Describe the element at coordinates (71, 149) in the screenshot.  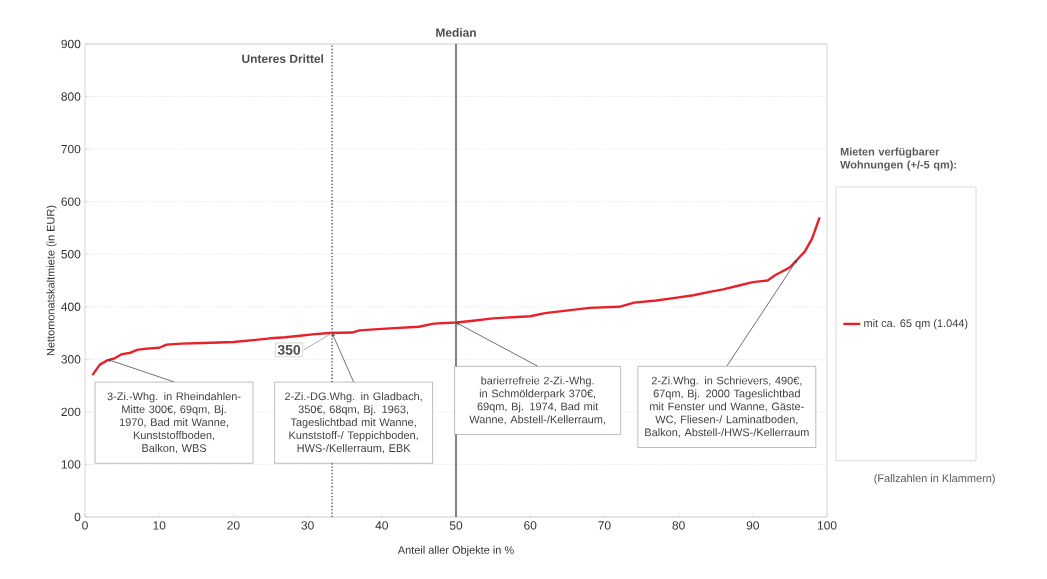
I see `y-tick-label: 700` at that location.